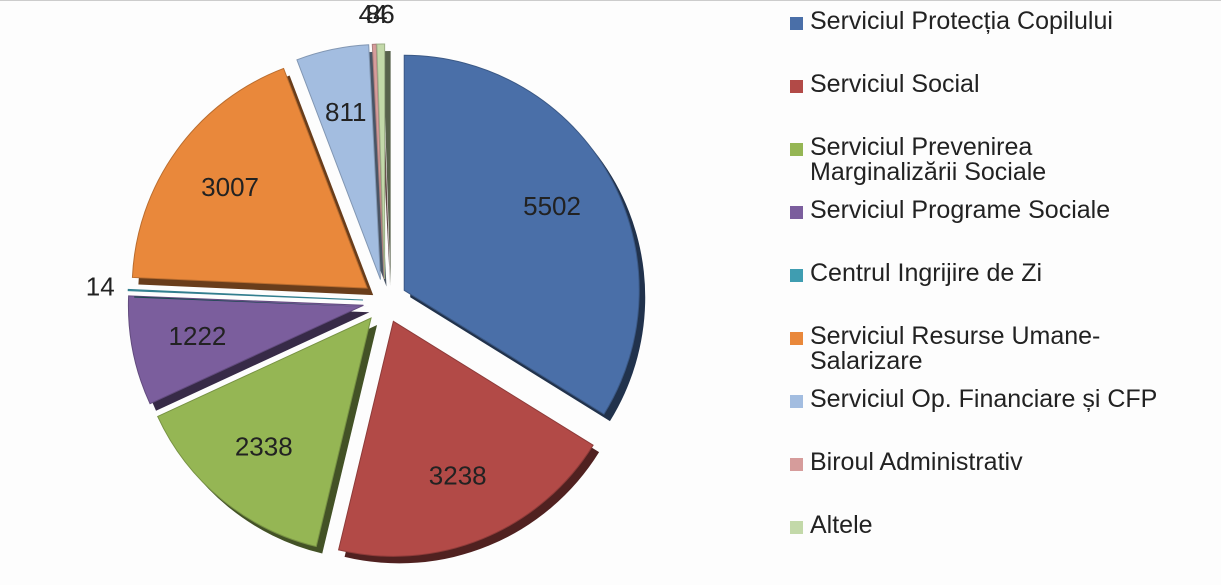 This screenshot has height=585, width=1221. Describe the element at coordinates (230, 187) in the screenshot. I see `data-label: 3007` at that location.